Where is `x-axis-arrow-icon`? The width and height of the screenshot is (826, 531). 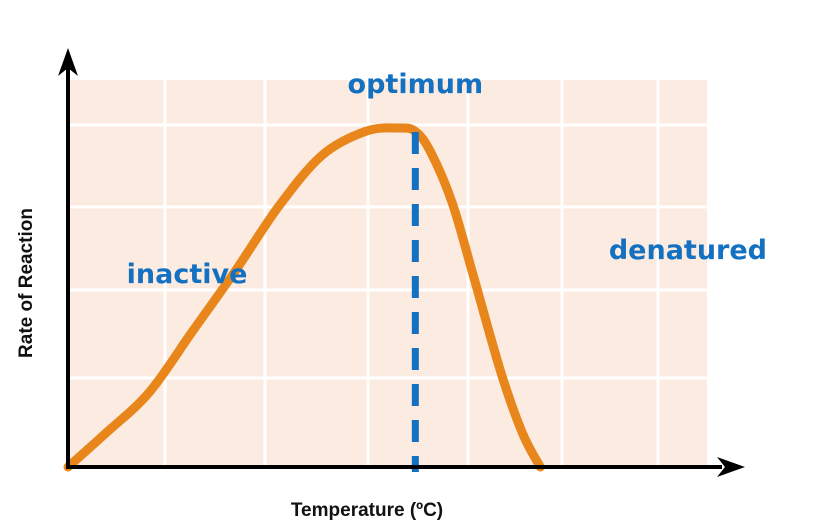 x-axis-arrow-icon is located at coordinates (731, 467).